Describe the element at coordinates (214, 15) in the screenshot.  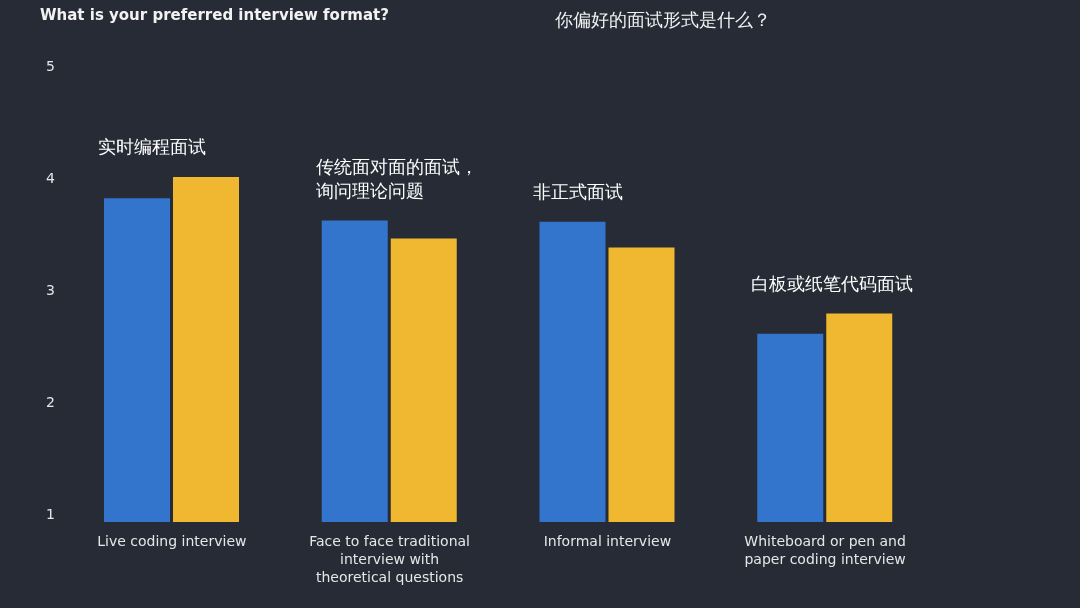
I see `chart-title: What is your preferred interview format?` at that location.